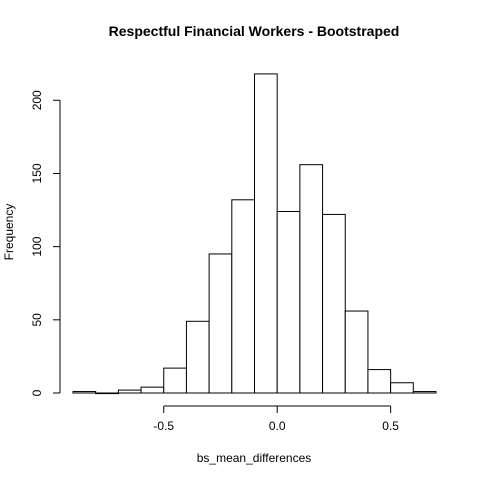  What do you see at coordinates (254, 458) in the screenshot?
I see `x-axis-label: bs_mean_differences` at bounding box center [254, 458].